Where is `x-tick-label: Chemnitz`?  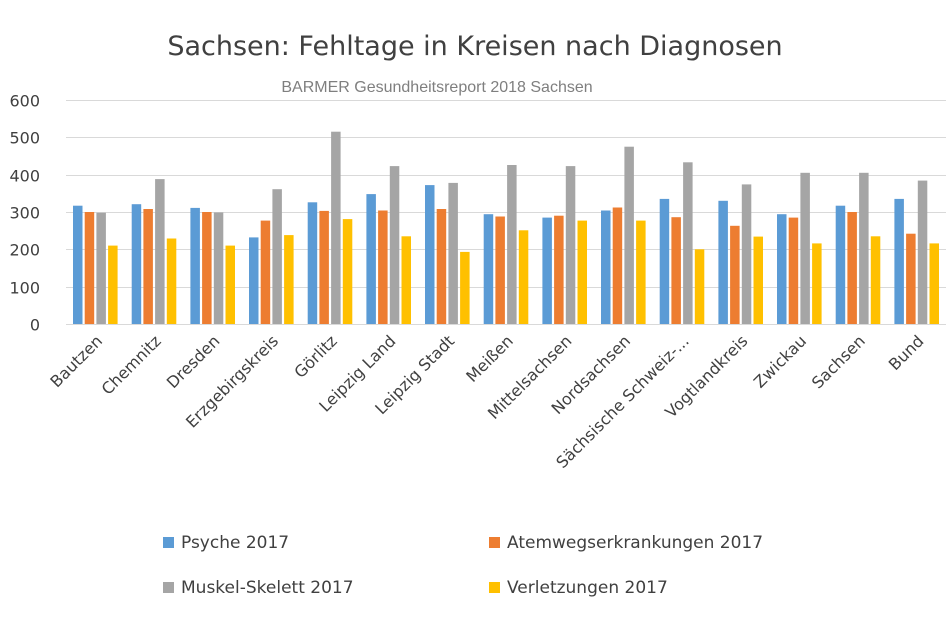 x-tick-label: Chemnitz is located at coordinates (131, 364).